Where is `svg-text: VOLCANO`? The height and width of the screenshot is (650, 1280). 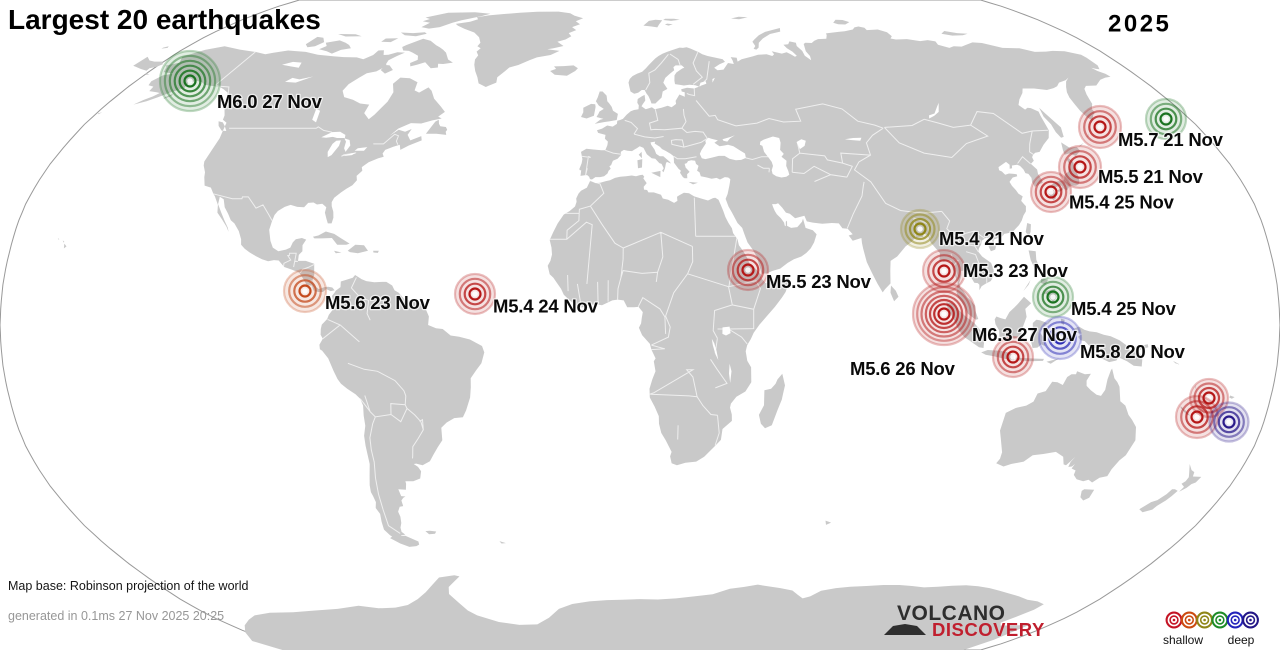
svg-text: VOLCANO is located at coordinates (951, 613).